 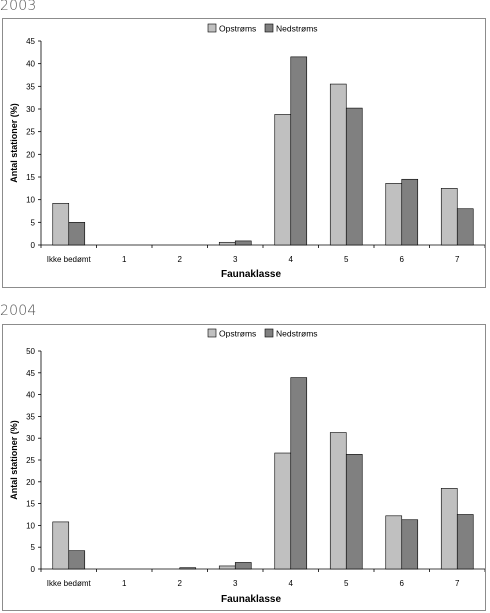 What do you see at coordinates (262, 28) in the screenshot?
I see `legend-2003: Opstrøms Nedstrøms` at bounding box center [262, 28].